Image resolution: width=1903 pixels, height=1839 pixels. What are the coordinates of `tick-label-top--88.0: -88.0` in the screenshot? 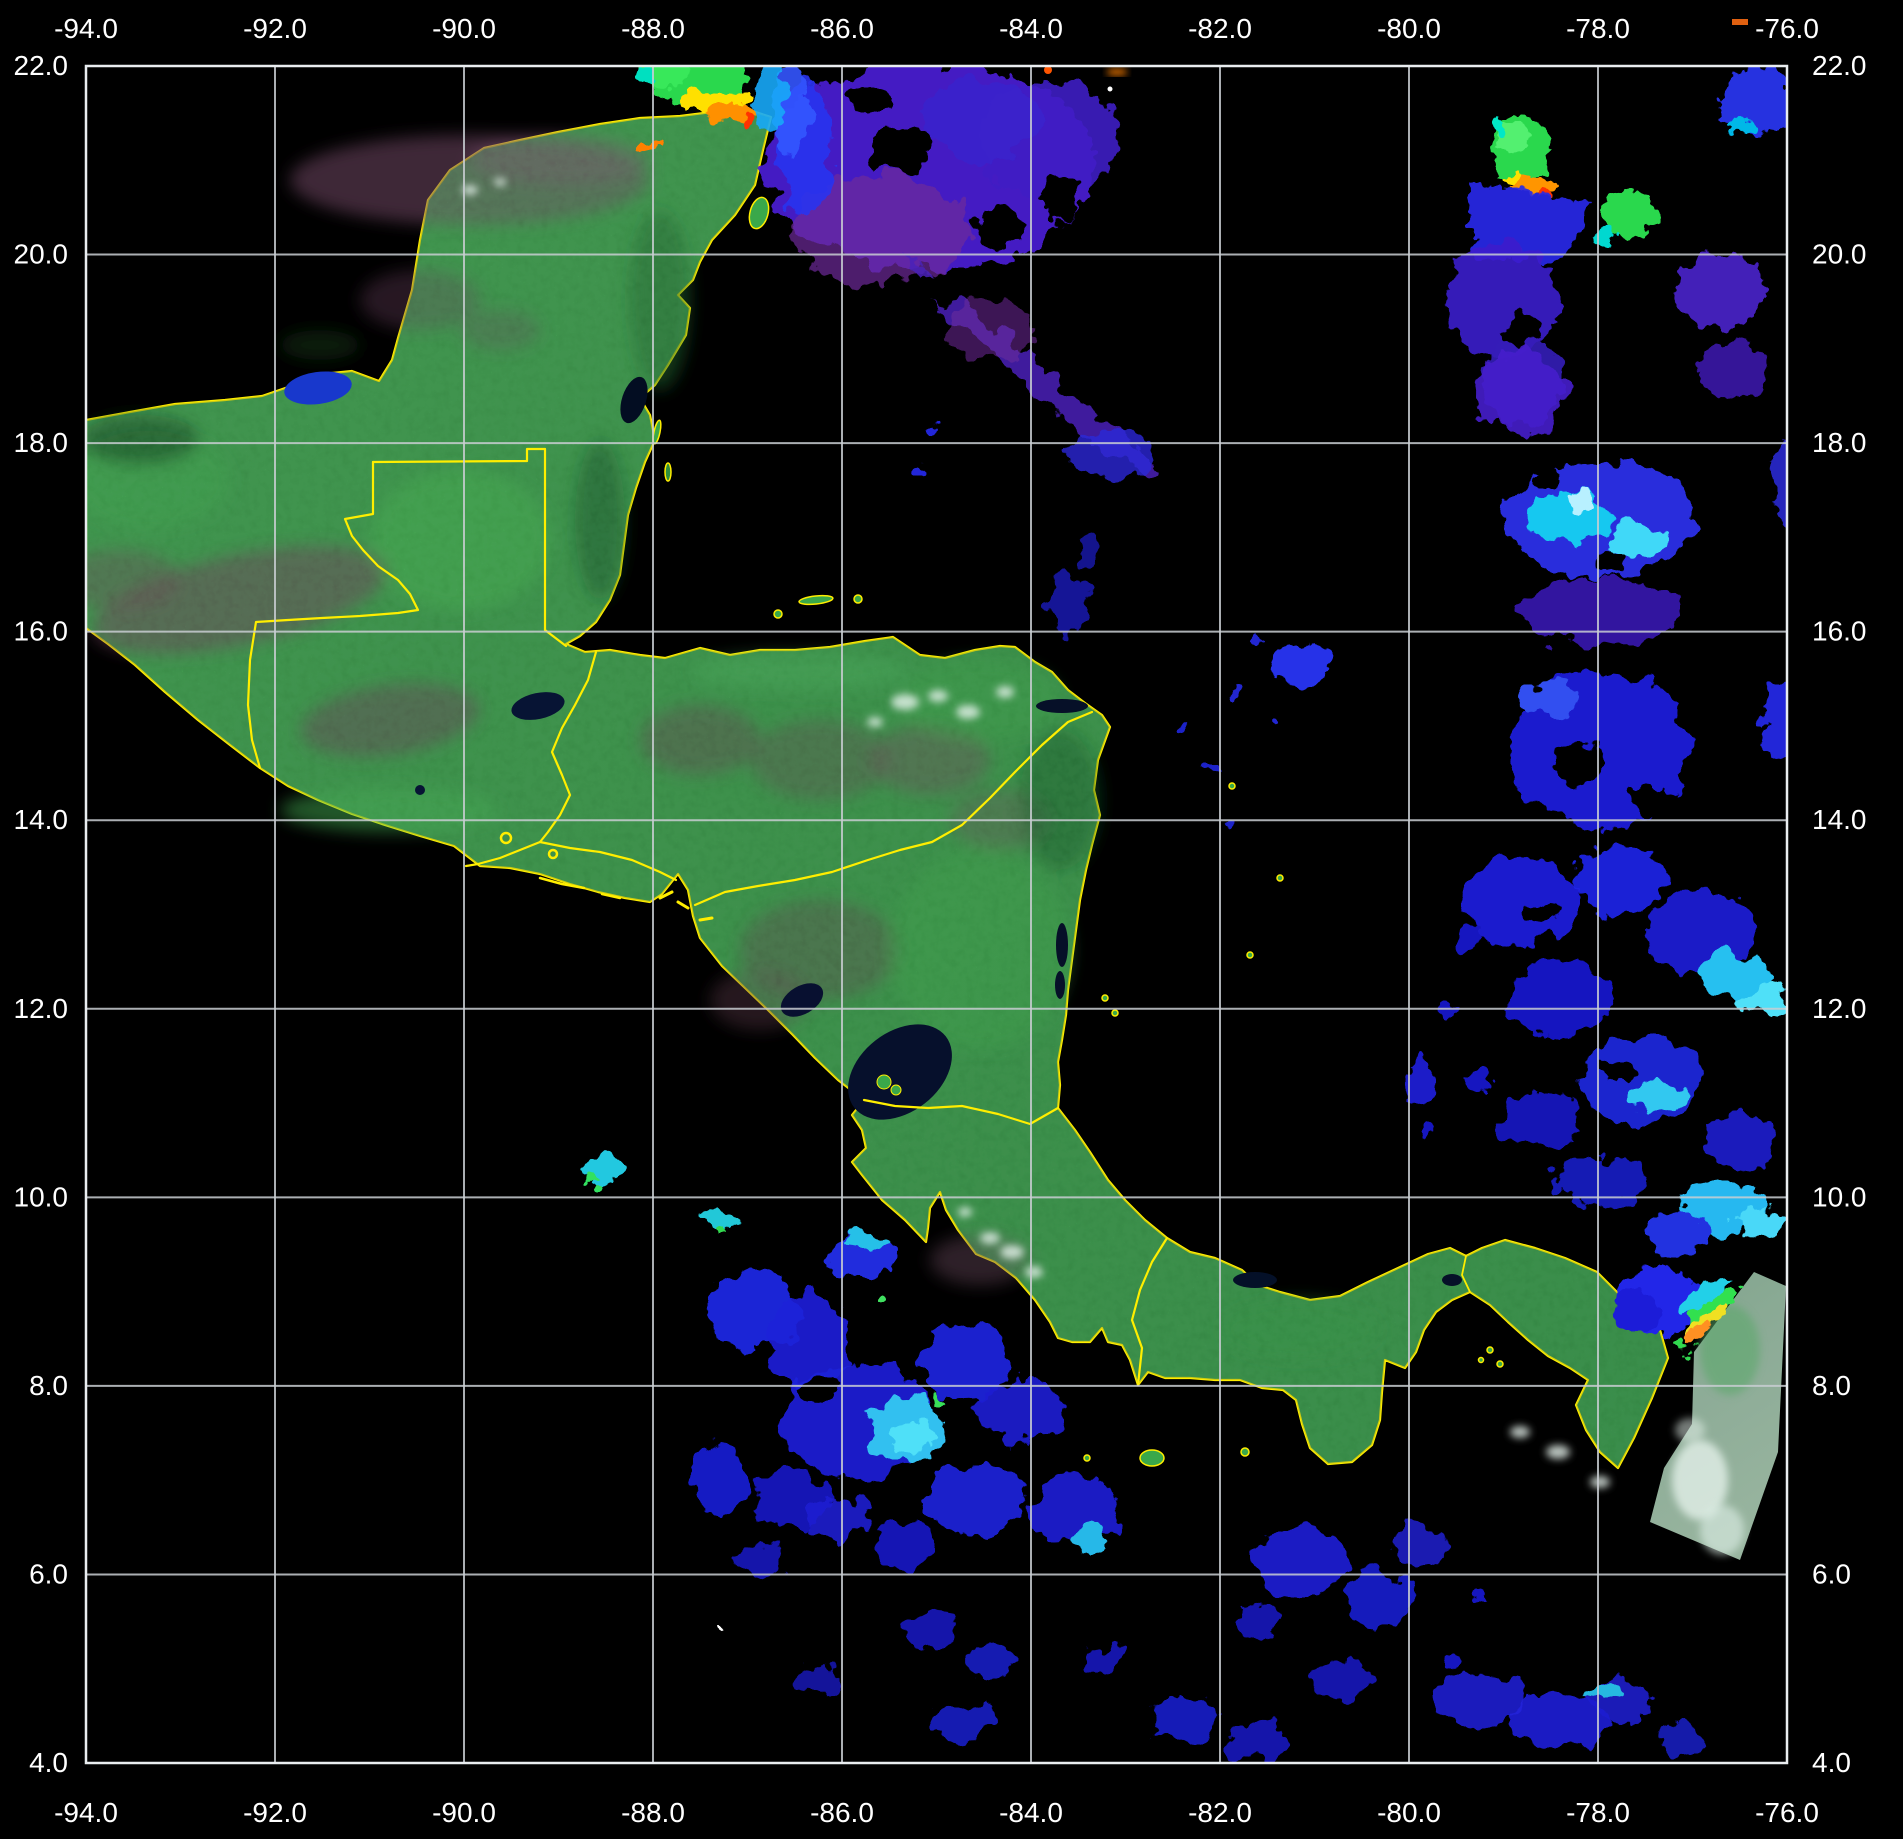 It's located at (653, 28).